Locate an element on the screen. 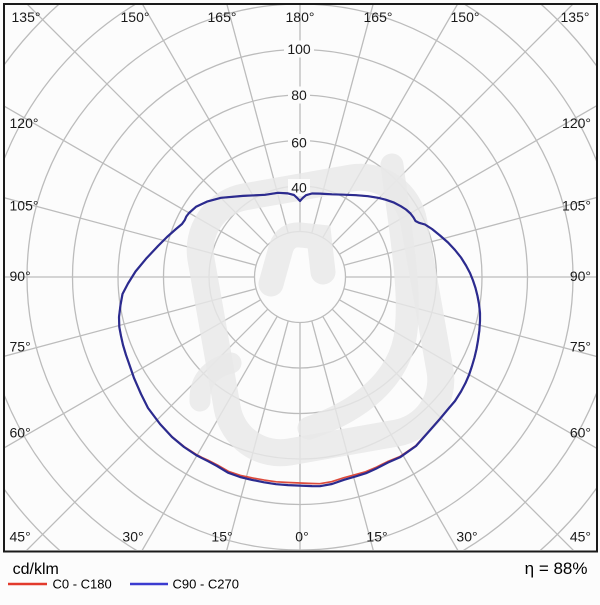 This screenshot has height=605, width=600. svg-text: cd/klm is located at coordinates (36, 569).